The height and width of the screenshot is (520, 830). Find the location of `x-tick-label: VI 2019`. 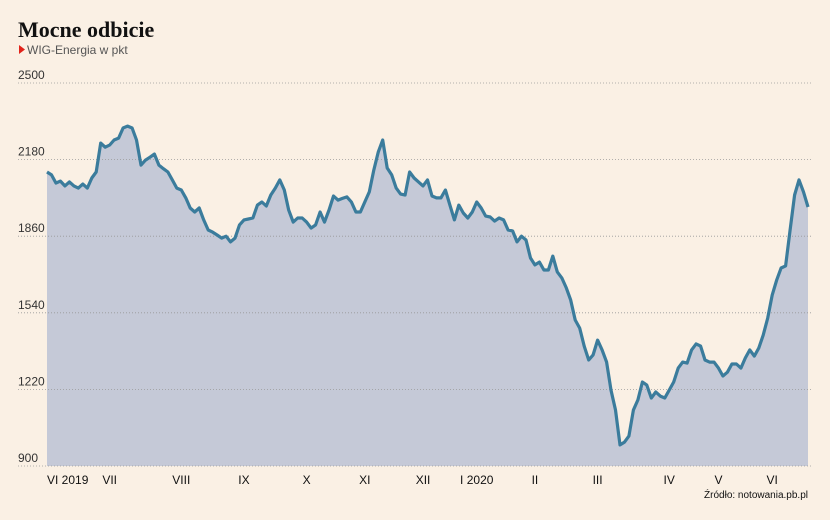

x-tick-label: VI 2019 is located at coordinates (68, 480).